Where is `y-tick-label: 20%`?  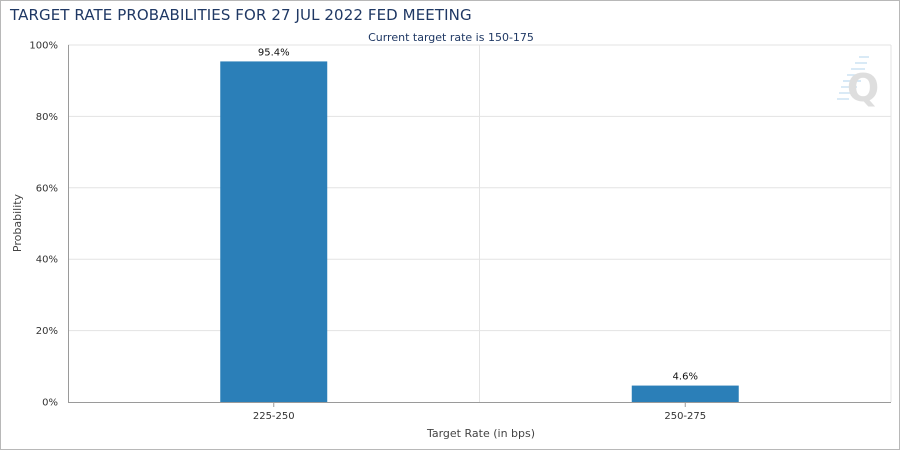 y-tick-label: 20% is located at coordinates (47, 331).